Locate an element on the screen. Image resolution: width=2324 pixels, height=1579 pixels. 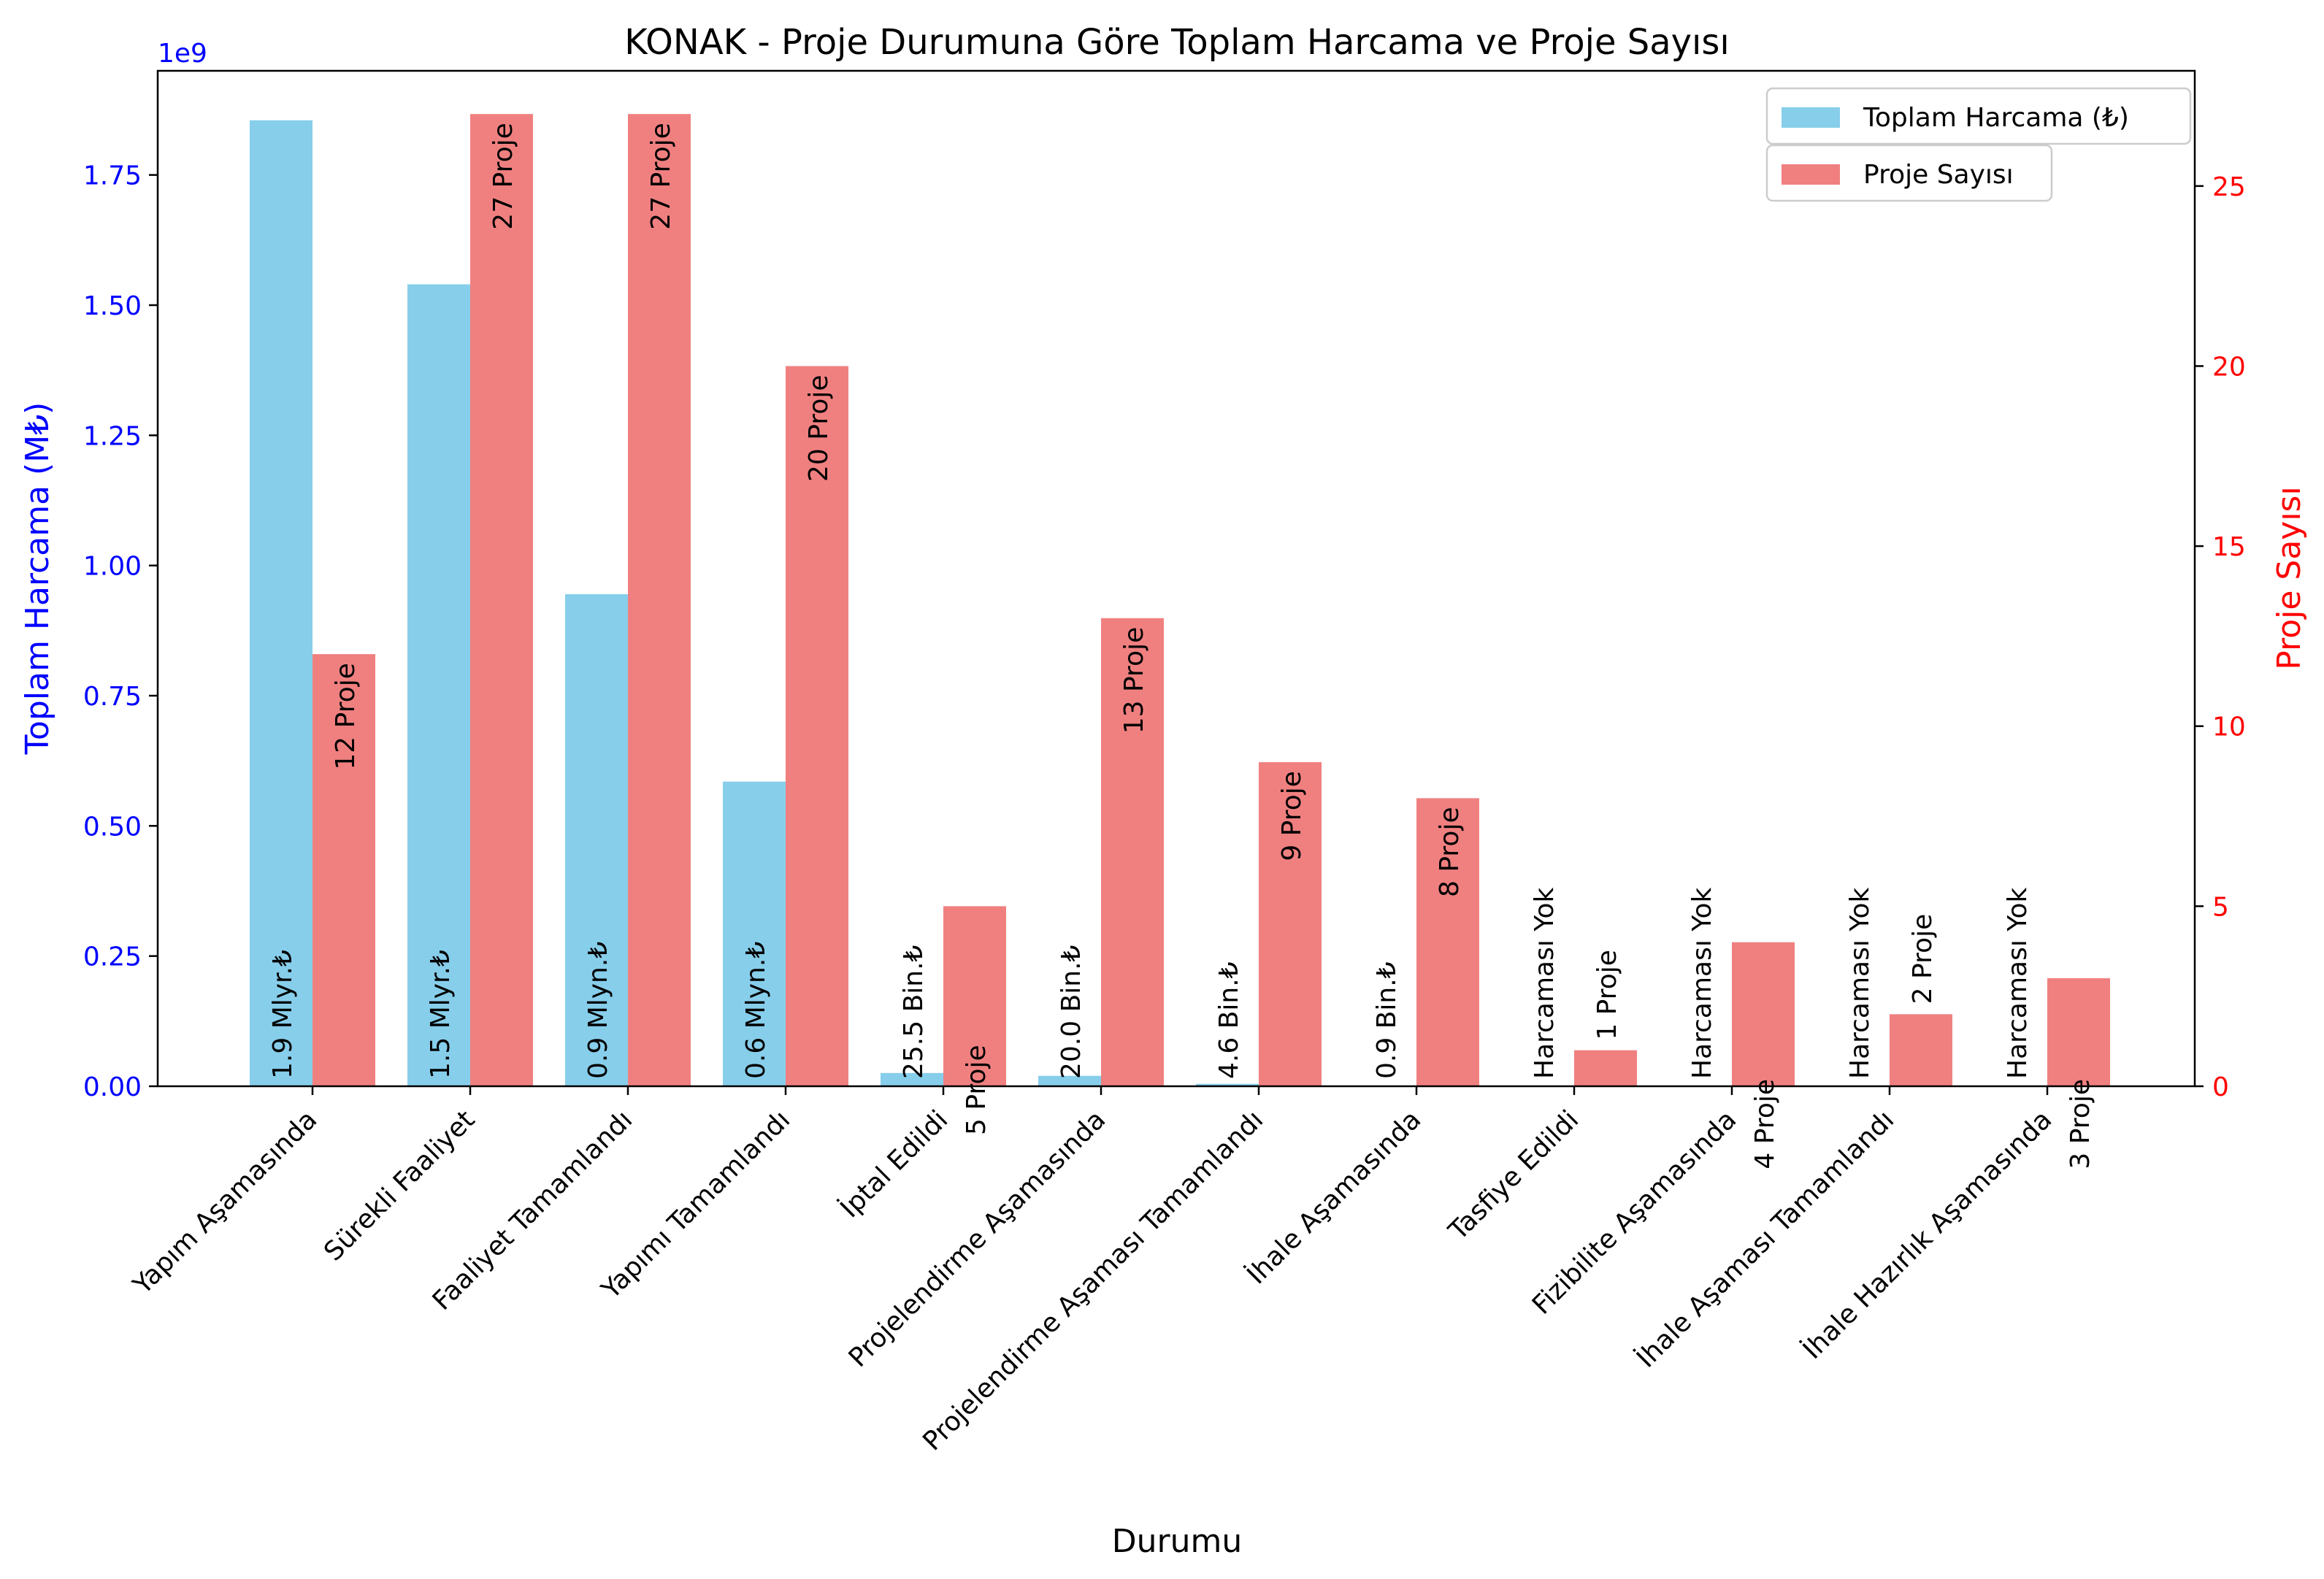
data-label-toplam-harcama: 0.6 Mlyn.₺ is located at coordinates (756, 1010).